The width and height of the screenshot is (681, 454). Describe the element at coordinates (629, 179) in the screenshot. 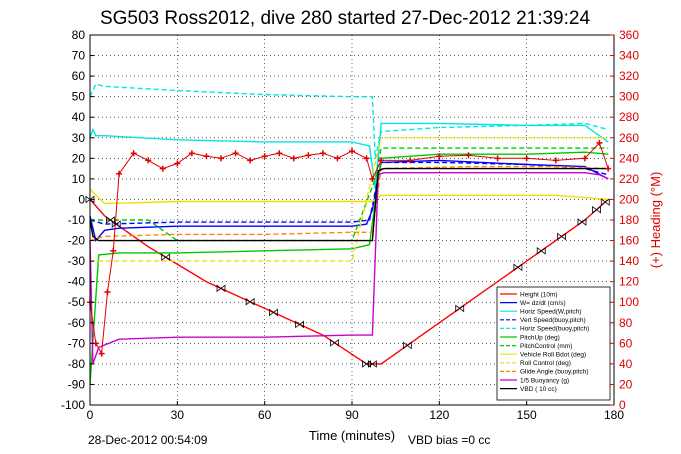

I see `right-tick-label: 220` at that location.